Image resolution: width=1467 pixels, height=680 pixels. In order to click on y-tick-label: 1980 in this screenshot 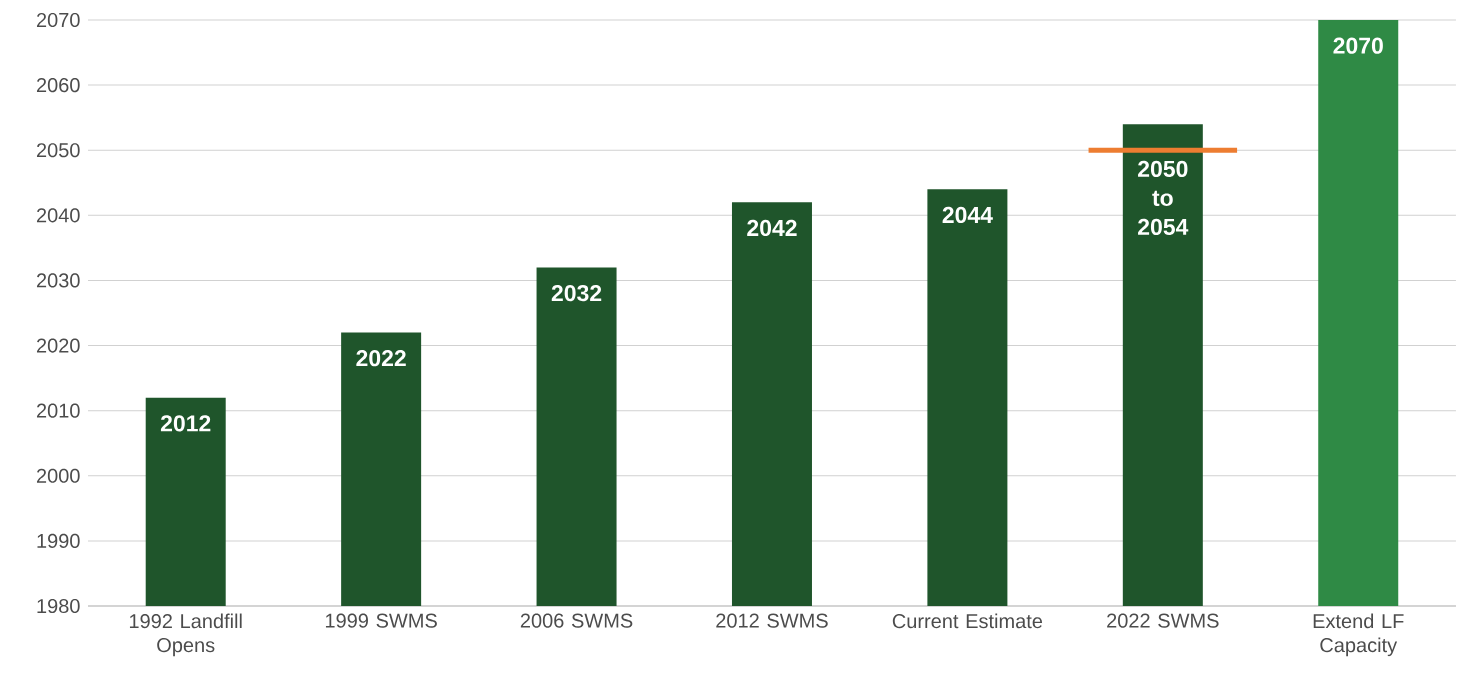, I will do `click(58, 606)`.